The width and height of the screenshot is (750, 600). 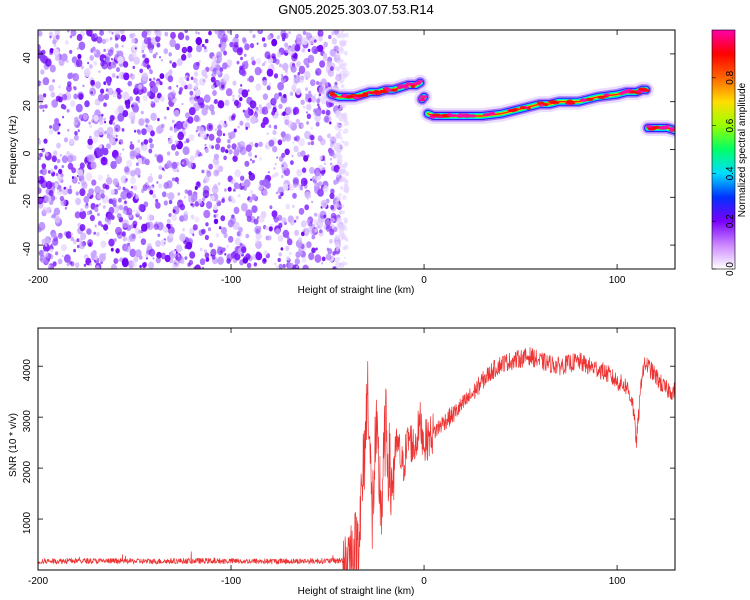 What do you see at coordinates (27, 248) in the screenshot?
I see `spectrogram-y-tick-label: -40` at bounding box center [27, 248].